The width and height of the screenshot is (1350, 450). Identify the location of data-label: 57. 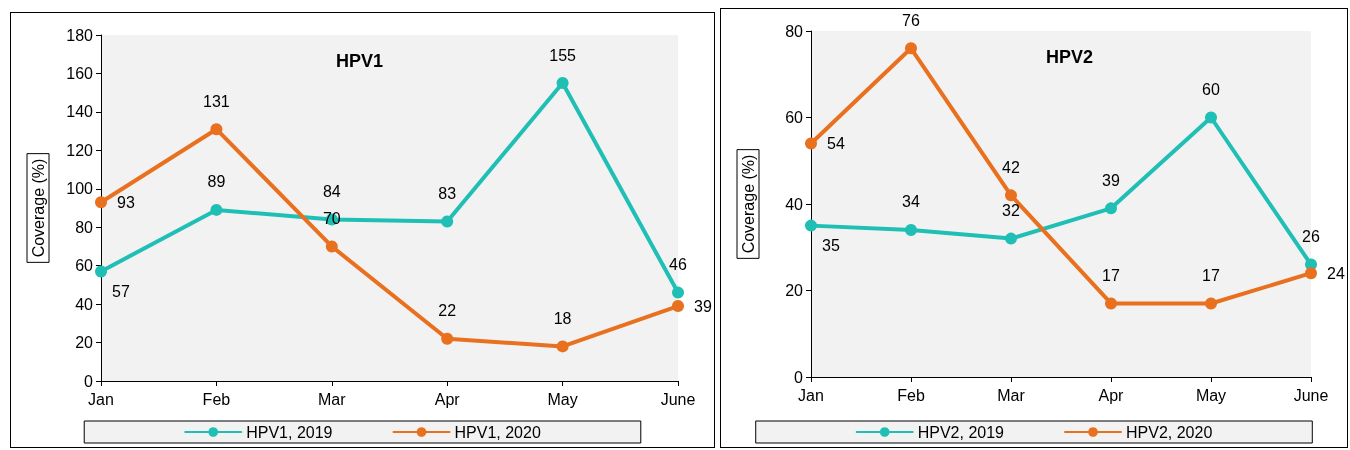
(121, 291).